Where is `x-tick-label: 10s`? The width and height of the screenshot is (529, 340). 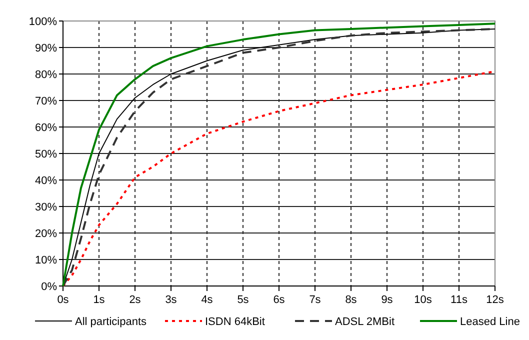
x-tick-label: 10s is located at coordinates (423, 300).